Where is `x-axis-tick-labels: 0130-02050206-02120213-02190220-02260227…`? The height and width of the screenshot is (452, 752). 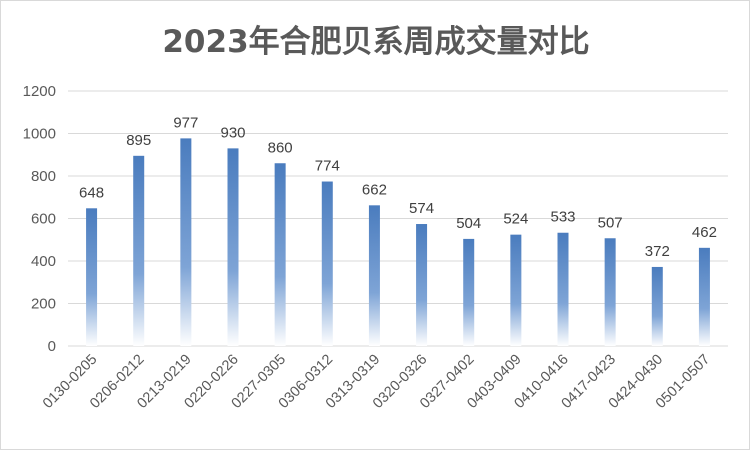 x-axis-tick-labels: 0130-02050206-02120213-02190220-02260227… is located at coordinates (376, 382).